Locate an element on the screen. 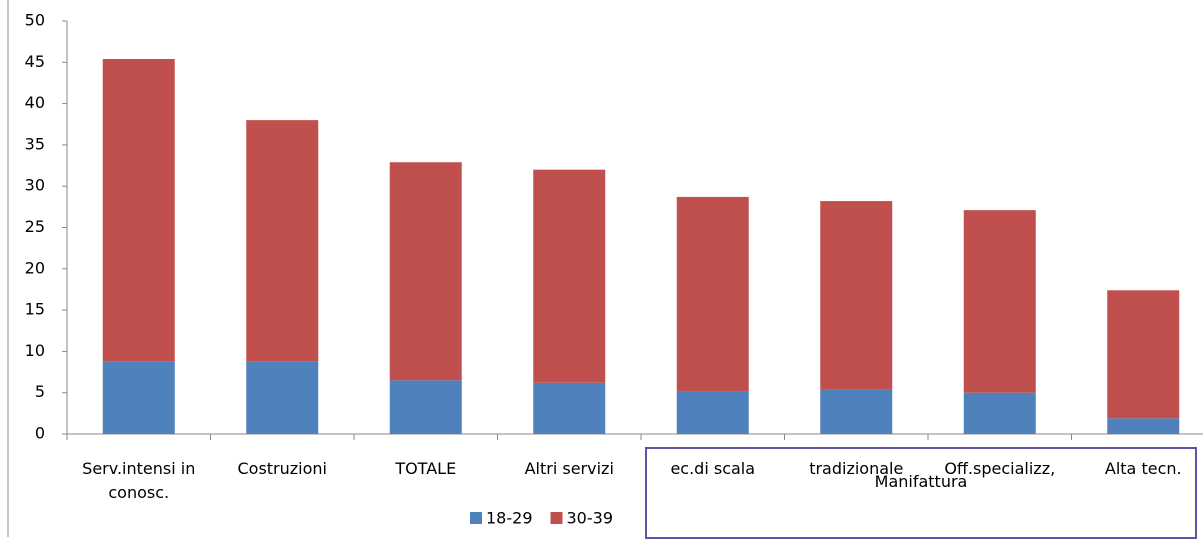 The height and width of the screenshot is (539, 1203). x-tick-label: Alta tecn. is located at coordinates (1143, 468).